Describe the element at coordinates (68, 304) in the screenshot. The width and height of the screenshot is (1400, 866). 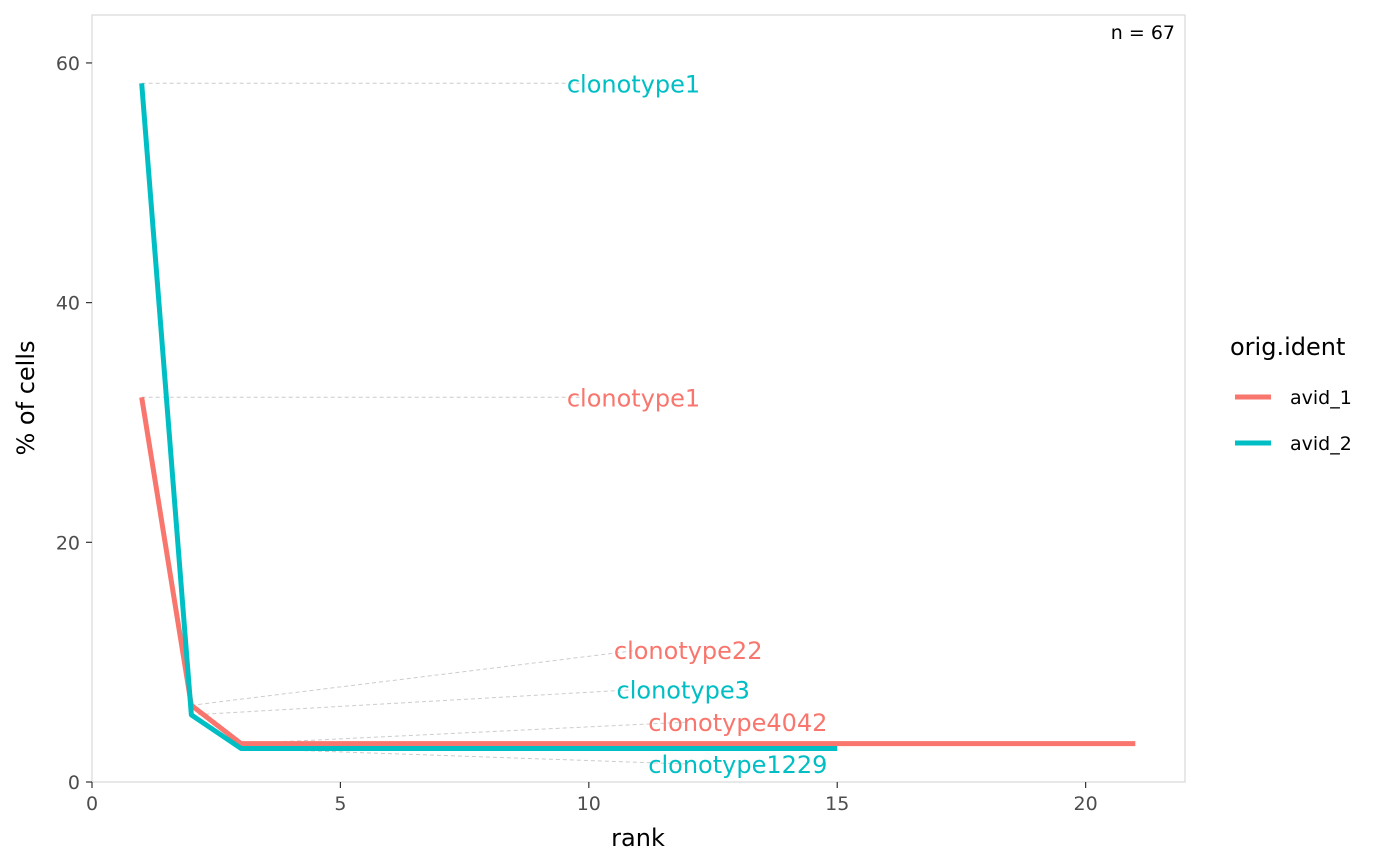
I see `y-tick-label: 40` at that location.